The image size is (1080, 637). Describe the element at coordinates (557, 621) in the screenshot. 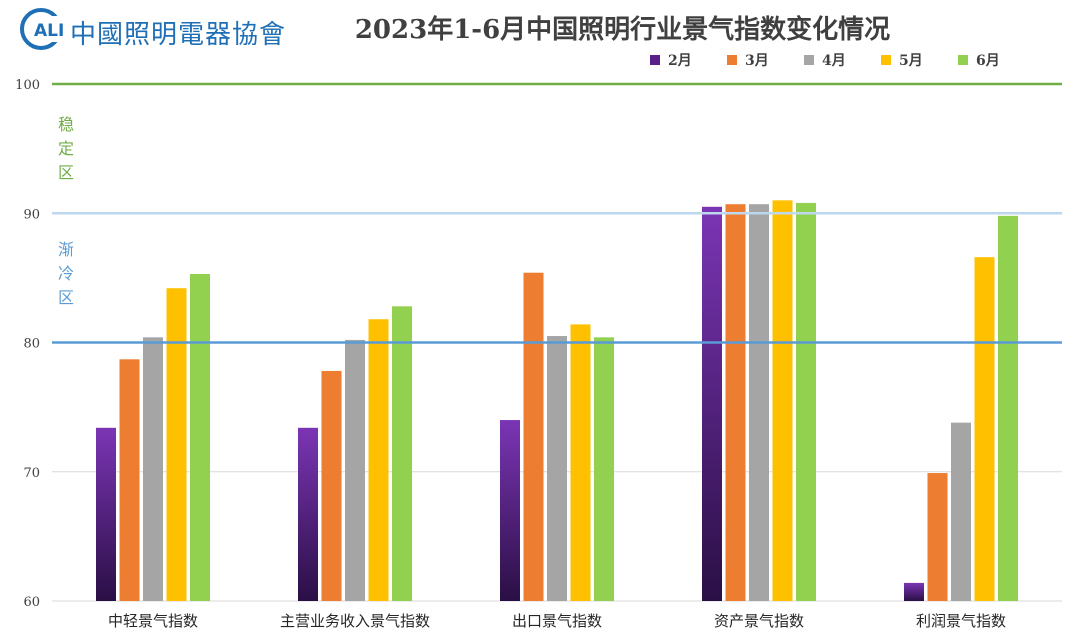

I see `x-category-label: 出口景气指数` at that location.